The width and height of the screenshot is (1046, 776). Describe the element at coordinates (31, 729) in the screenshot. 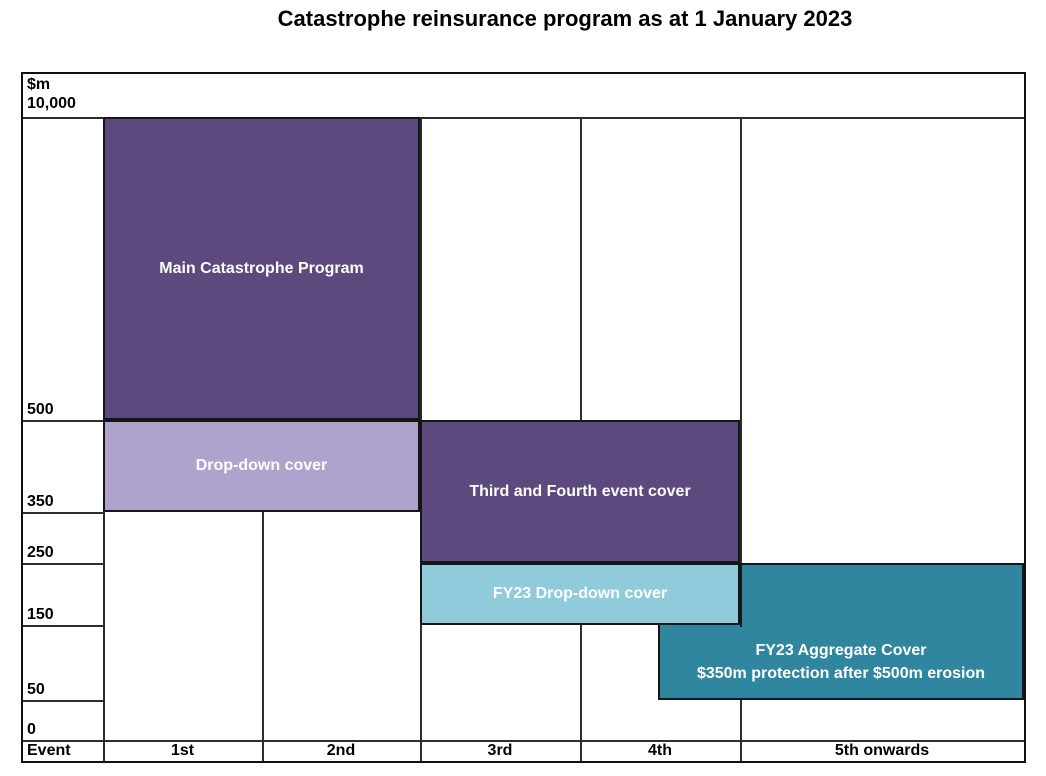

I see `y-tick-0: 0` at that location.